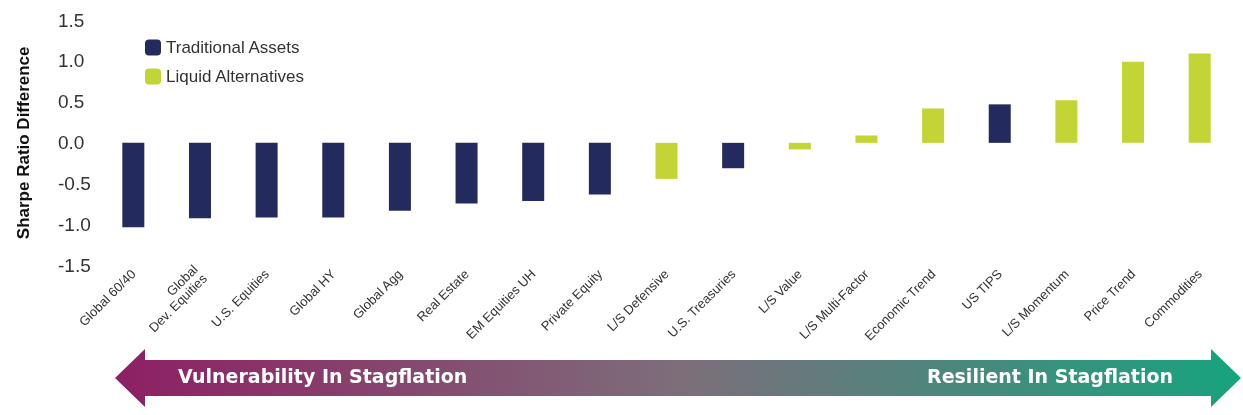  I want to click on y-tick-label: -1.5, so click(74, 266).